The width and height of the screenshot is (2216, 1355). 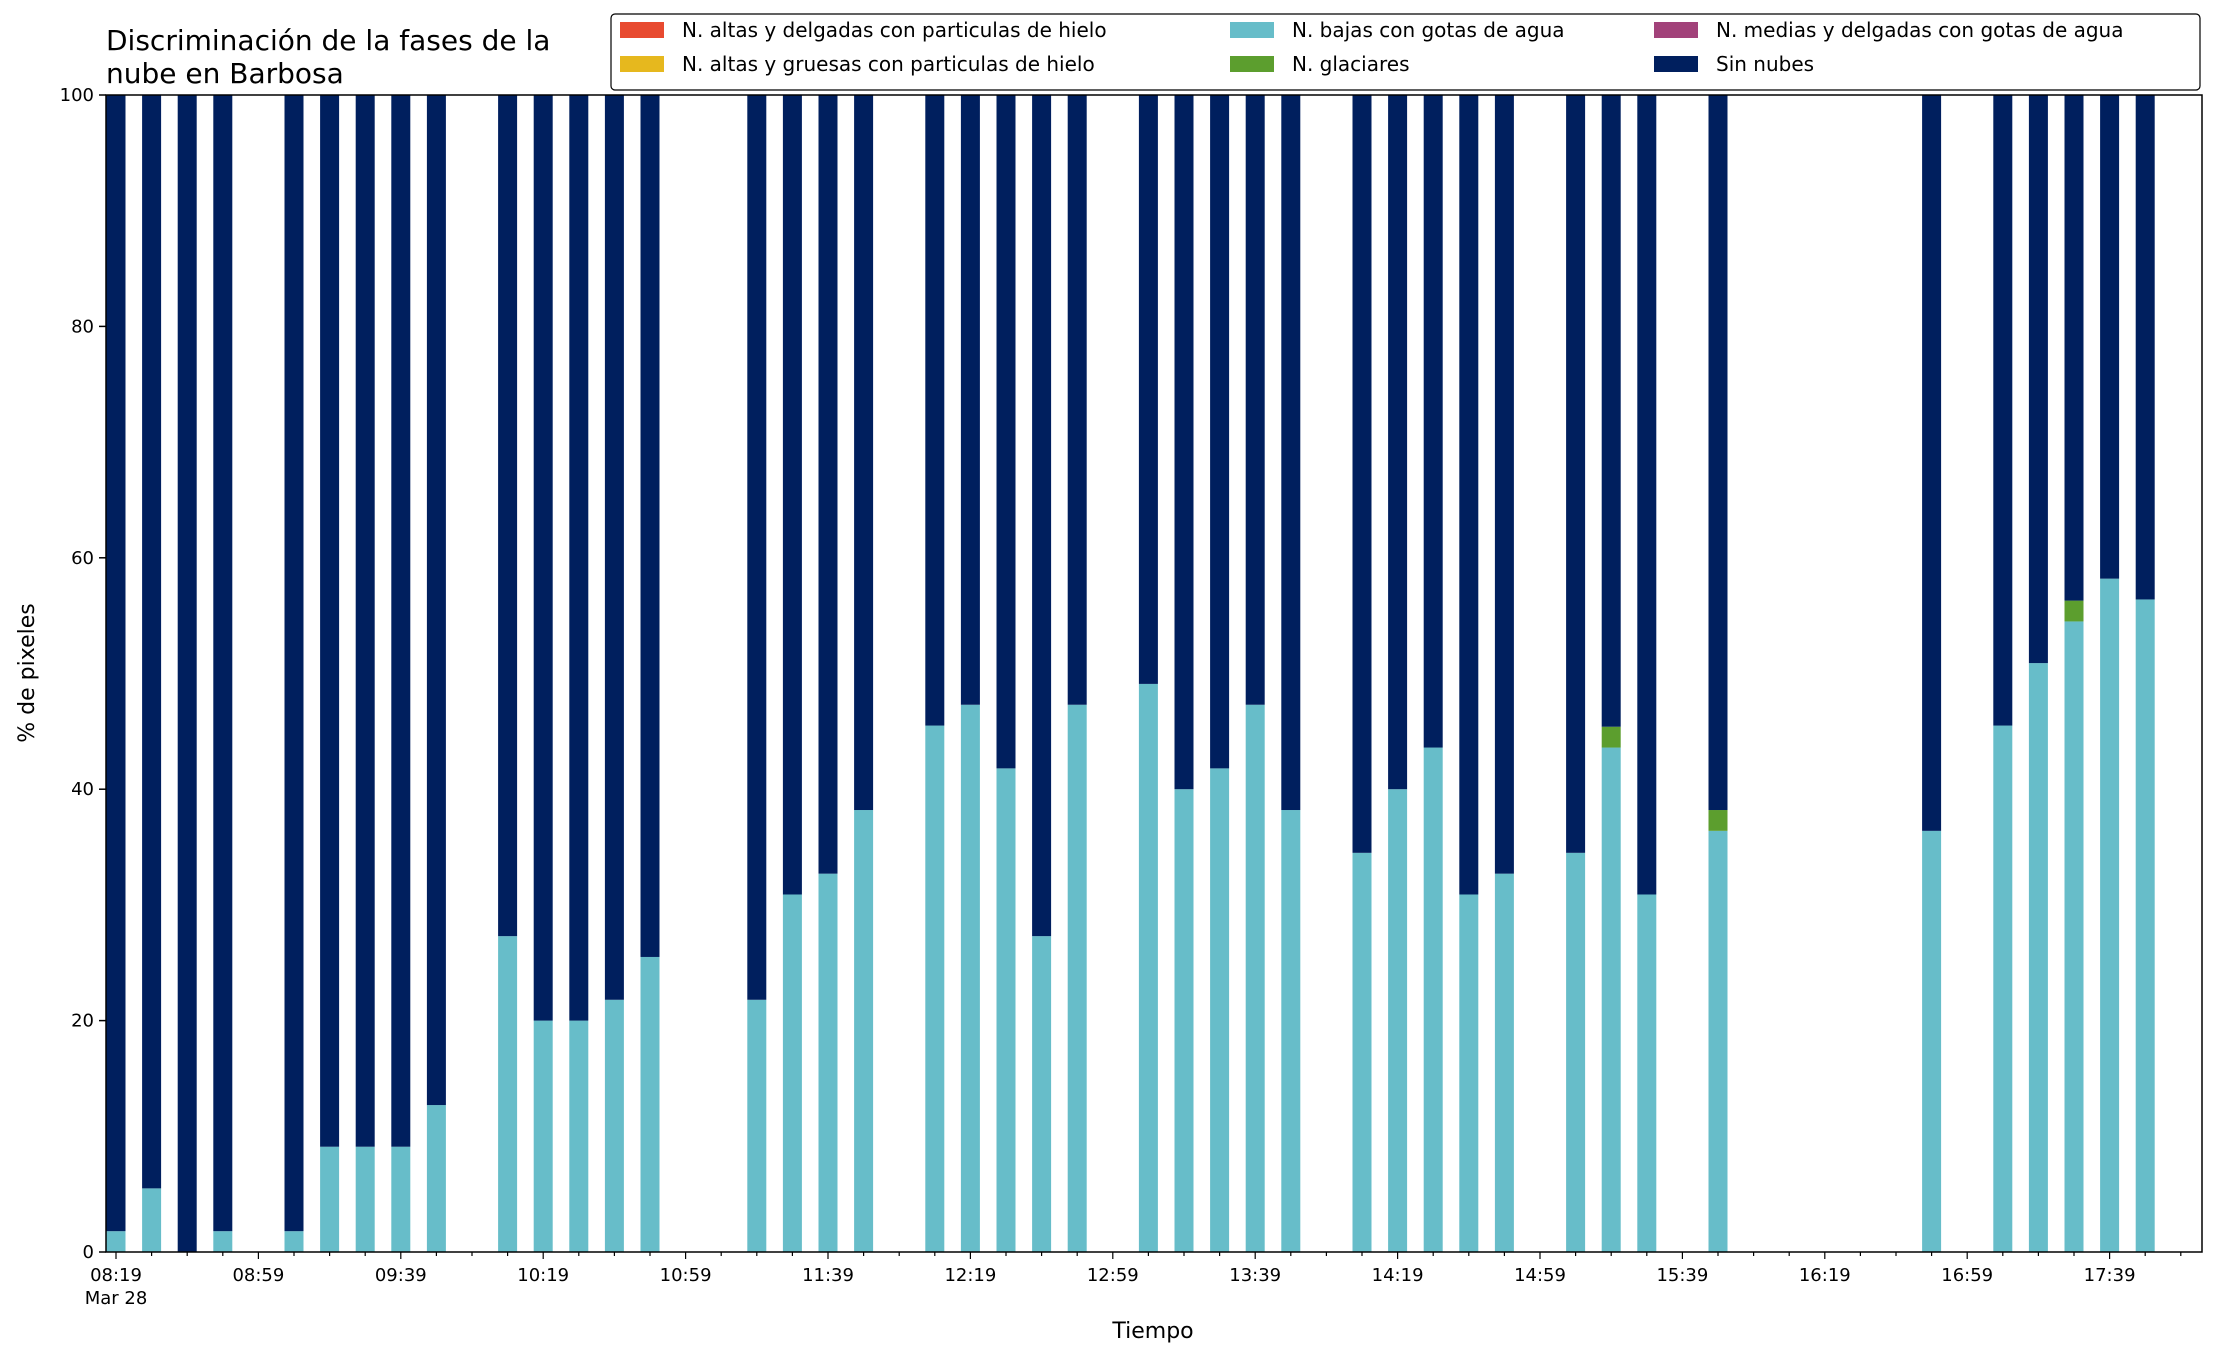 I want to click on x-tick-label: 11:39, so click(x=828, y=1275).